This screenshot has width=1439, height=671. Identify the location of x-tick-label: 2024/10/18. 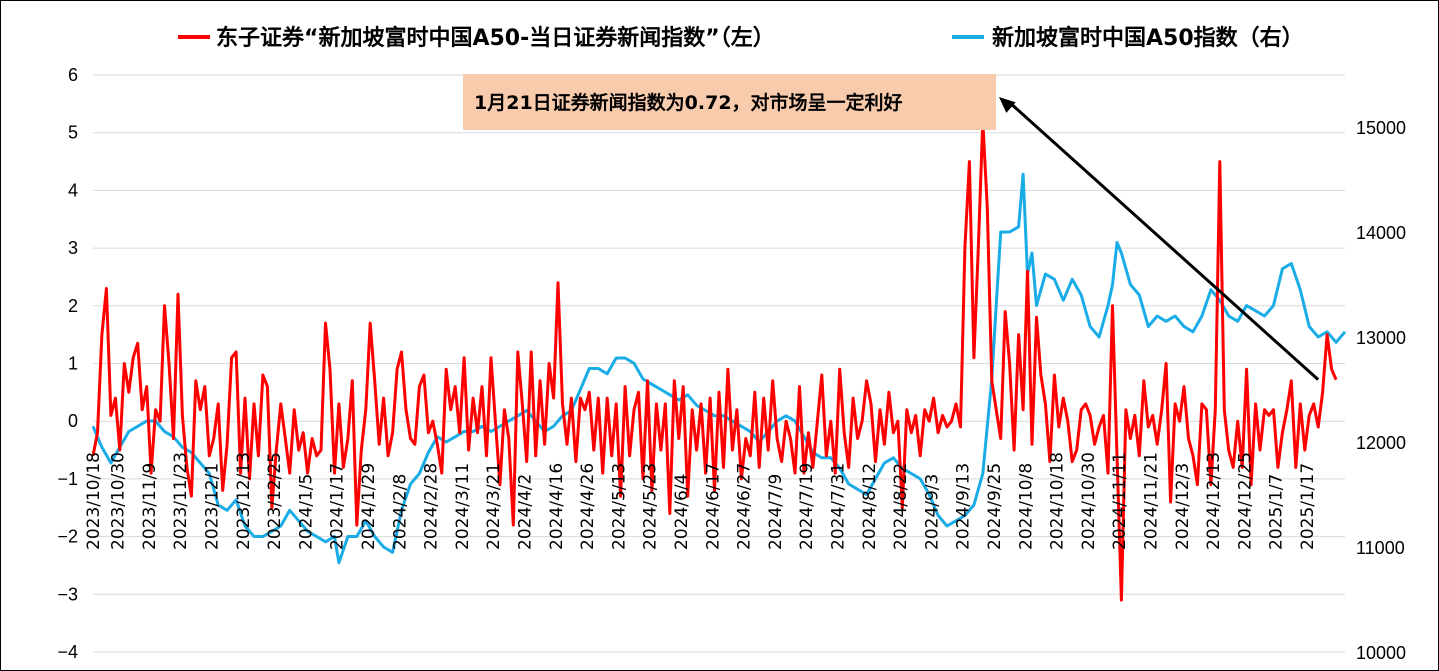
(1058, 501).